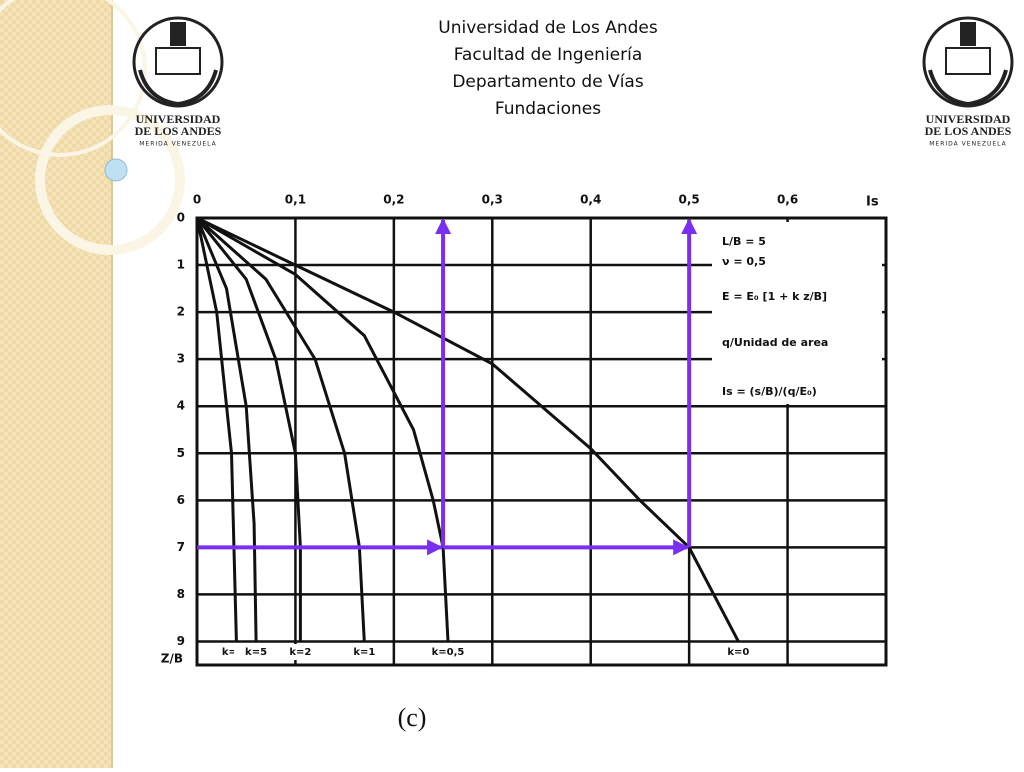 The height and width of the screenshot is (772, 1024). Describe the element at coordinates (181, 406) in the screenshot. I see `y-tick-label: 4` at that location.